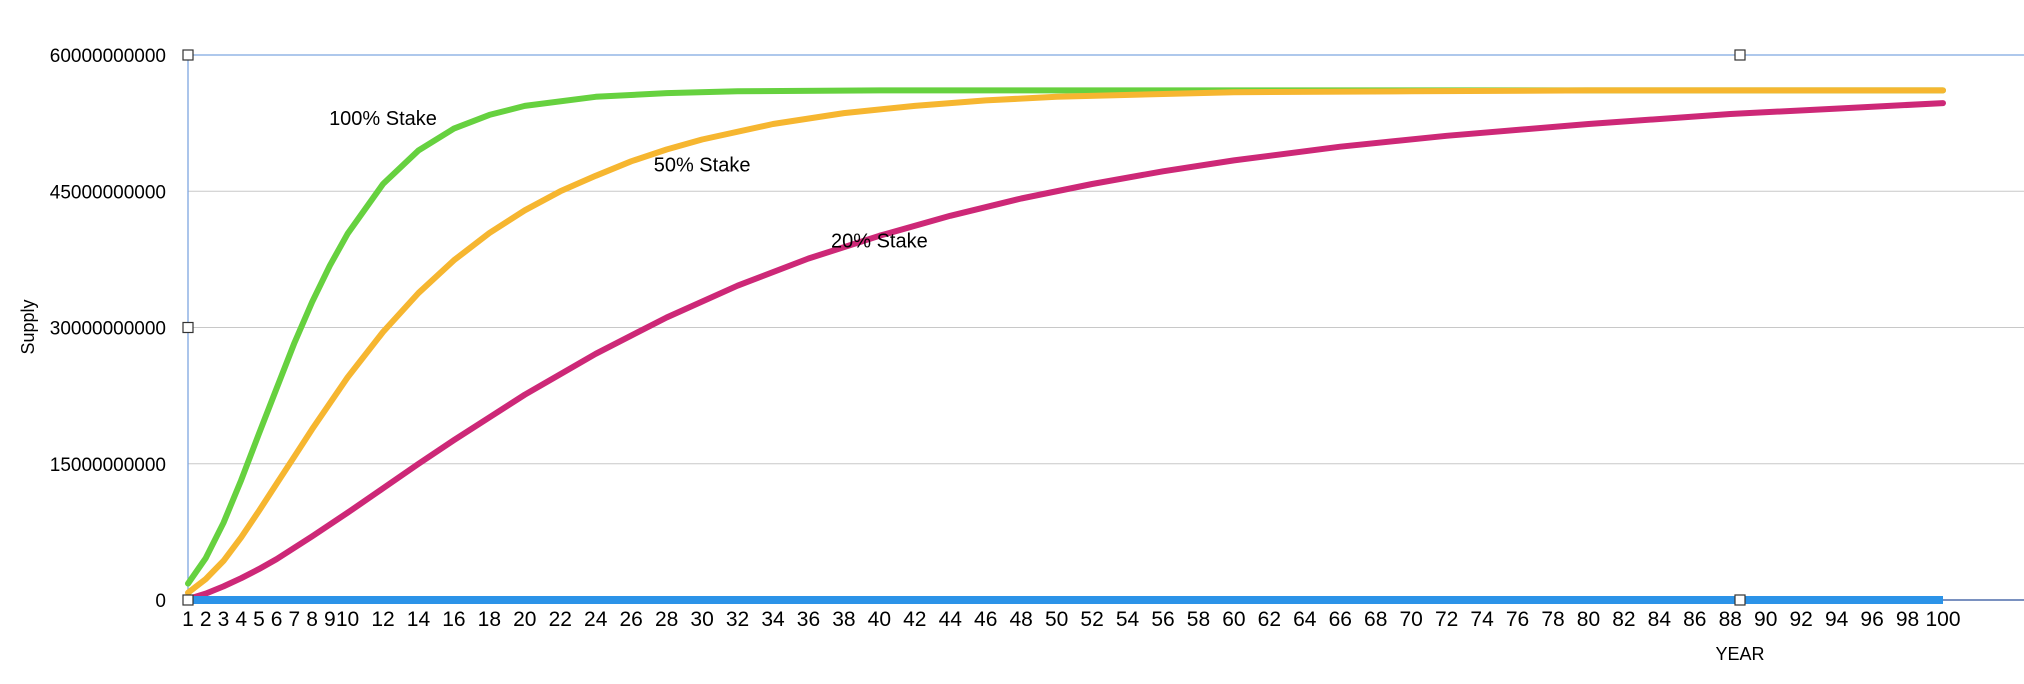  I want to click on x-tick-label: 44, so click(951, 619).